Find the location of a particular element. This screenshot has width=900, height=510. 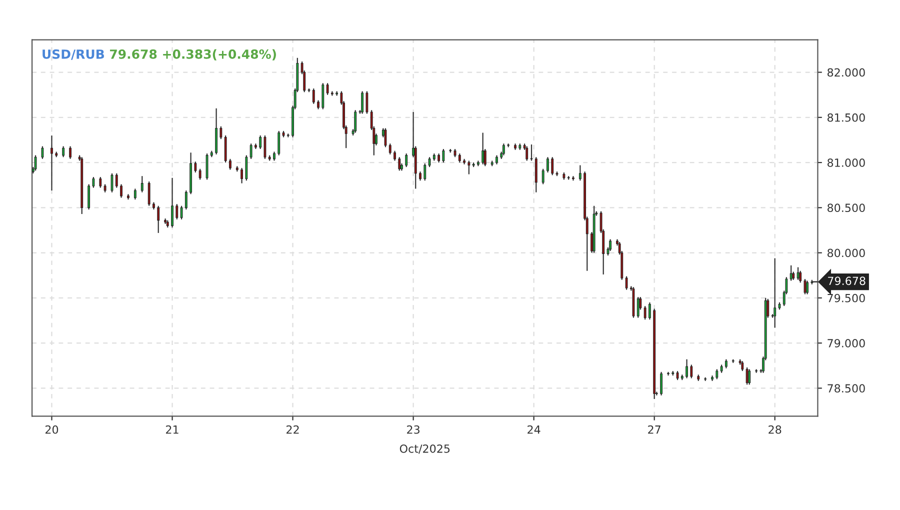

x-tick-label: 23 is located at coordinates (413, 429).